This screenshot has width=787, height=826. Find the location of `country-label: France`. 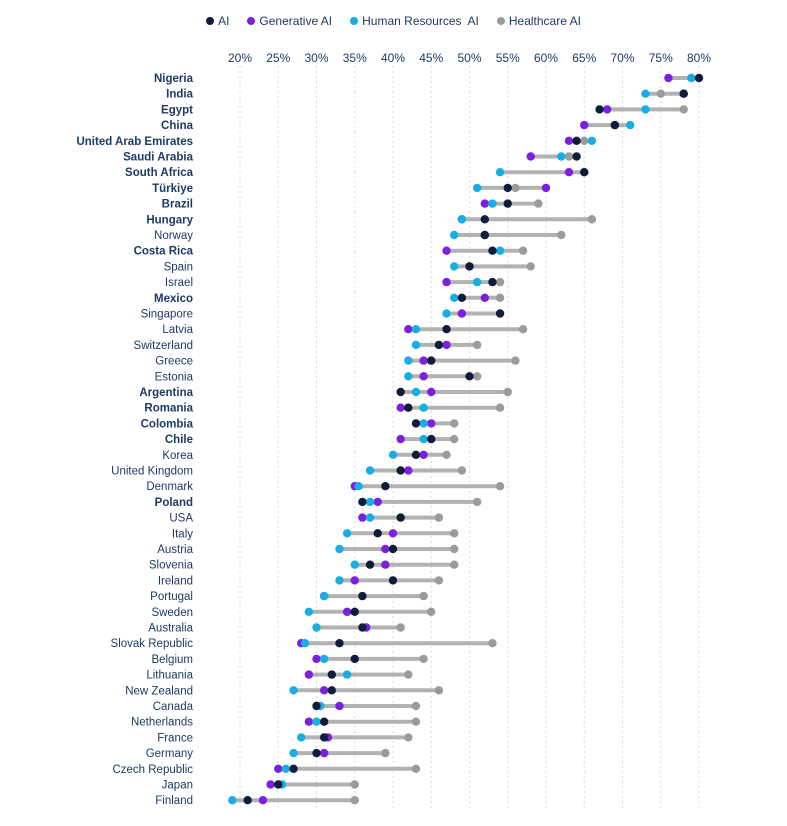

country-label: France is located at coordinates (175, 738).